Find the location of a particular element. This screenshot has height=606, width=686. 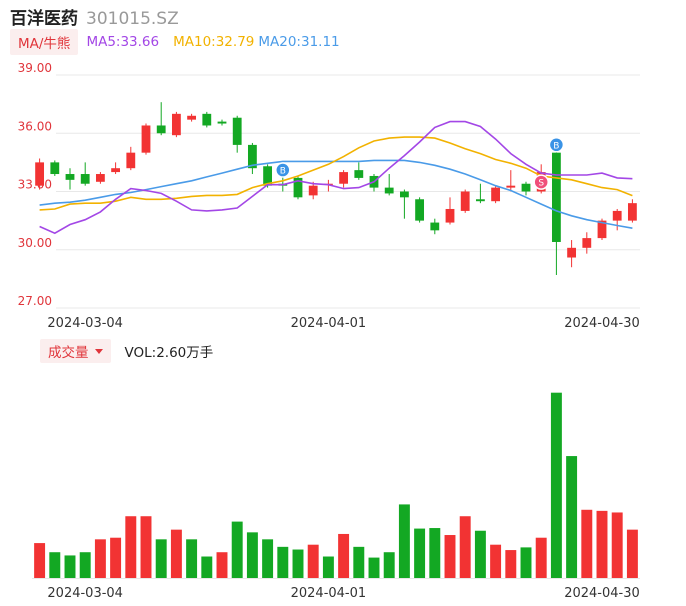

volume-x-tick-label: 2024-04-01 is located at coordinates (329, 593).